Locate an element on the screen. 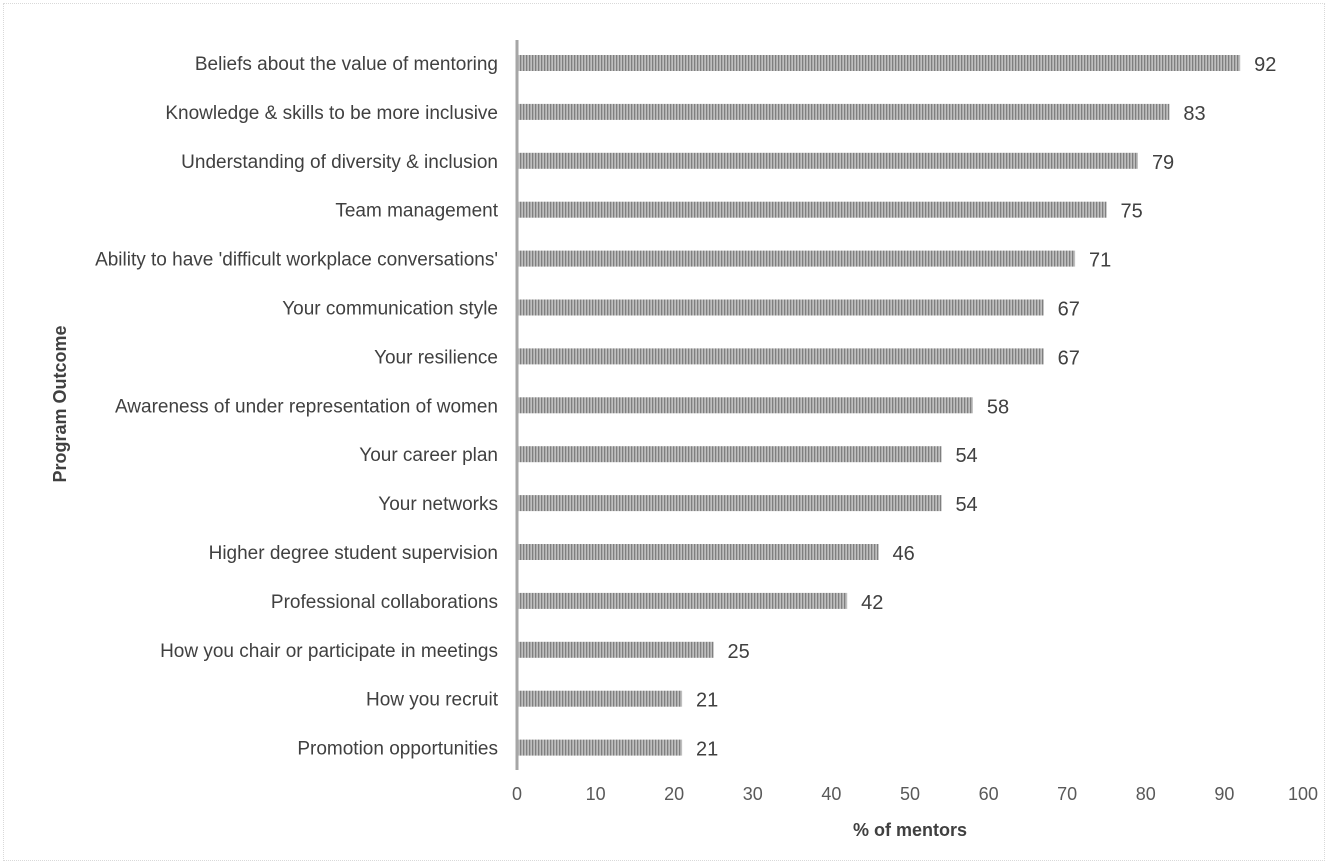 This screenshot has height=866, width=1330. category-label: How you chair or participate in meetings is located at coordinates (329, 651).